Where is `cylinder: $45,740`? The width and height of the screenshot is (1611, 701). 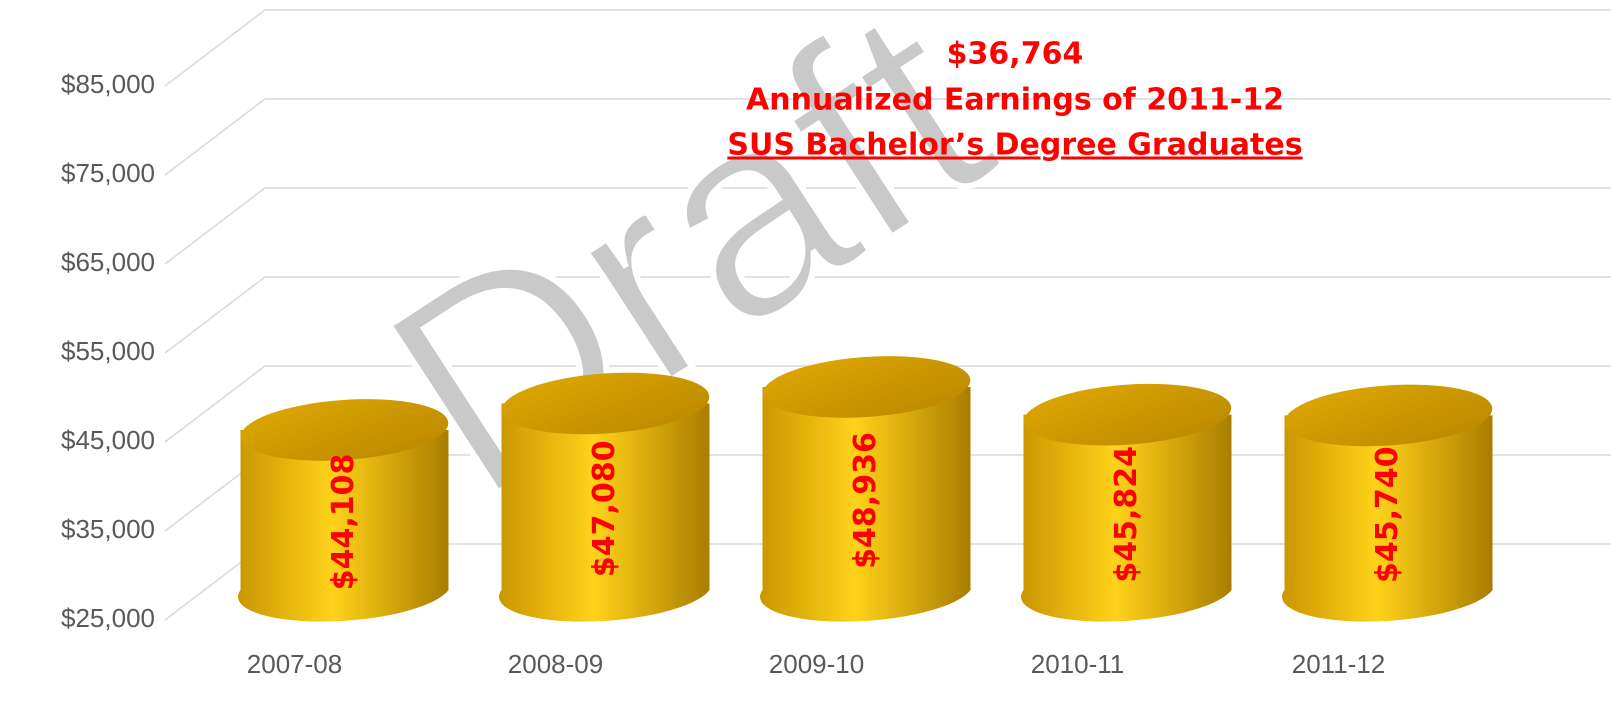 cylinder: $45,740 is located at coordinates (1387, 503).